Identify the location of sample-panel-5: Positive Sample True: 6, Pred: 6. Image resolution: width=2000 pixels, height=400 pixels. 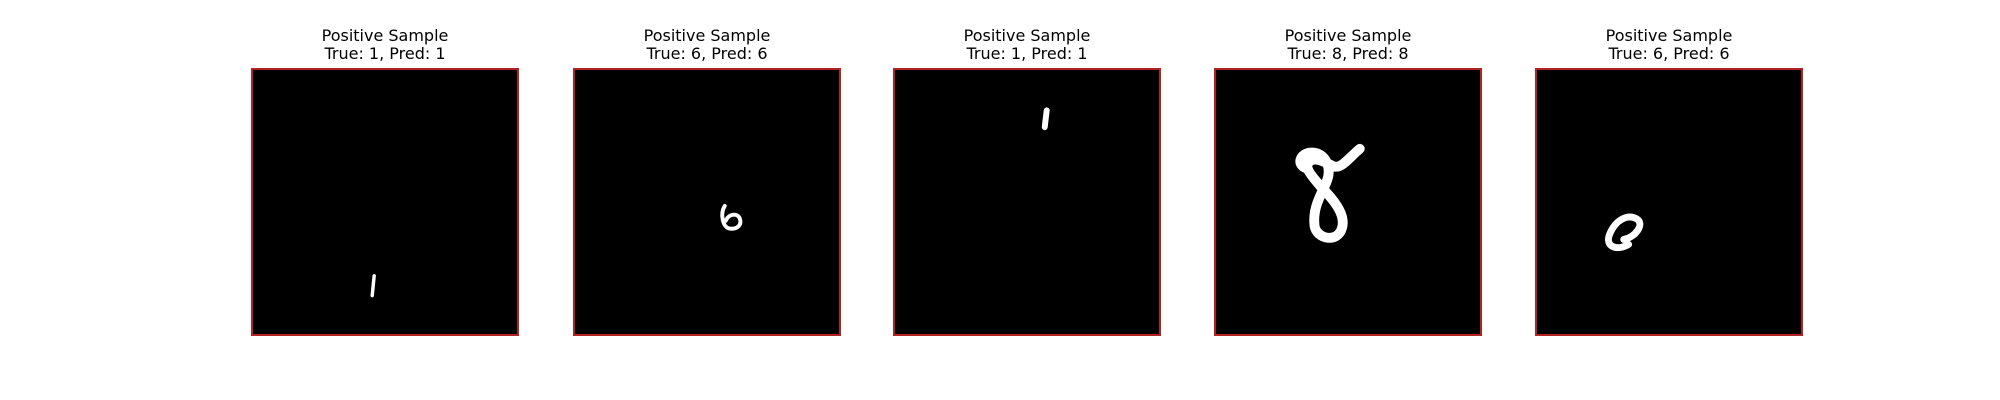
(1669, 200).